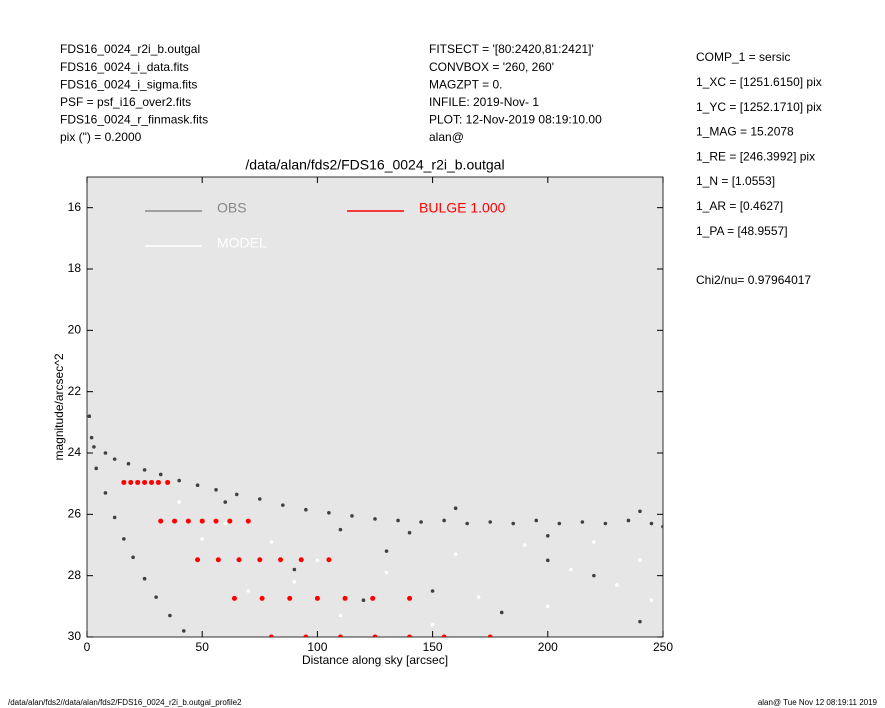 The width and height of the screenshot is (885, 708). What do you see at coordinates (87, 647) in the screenshot?
I see `x-tick-label: 0` at bounding box center [87, 647].